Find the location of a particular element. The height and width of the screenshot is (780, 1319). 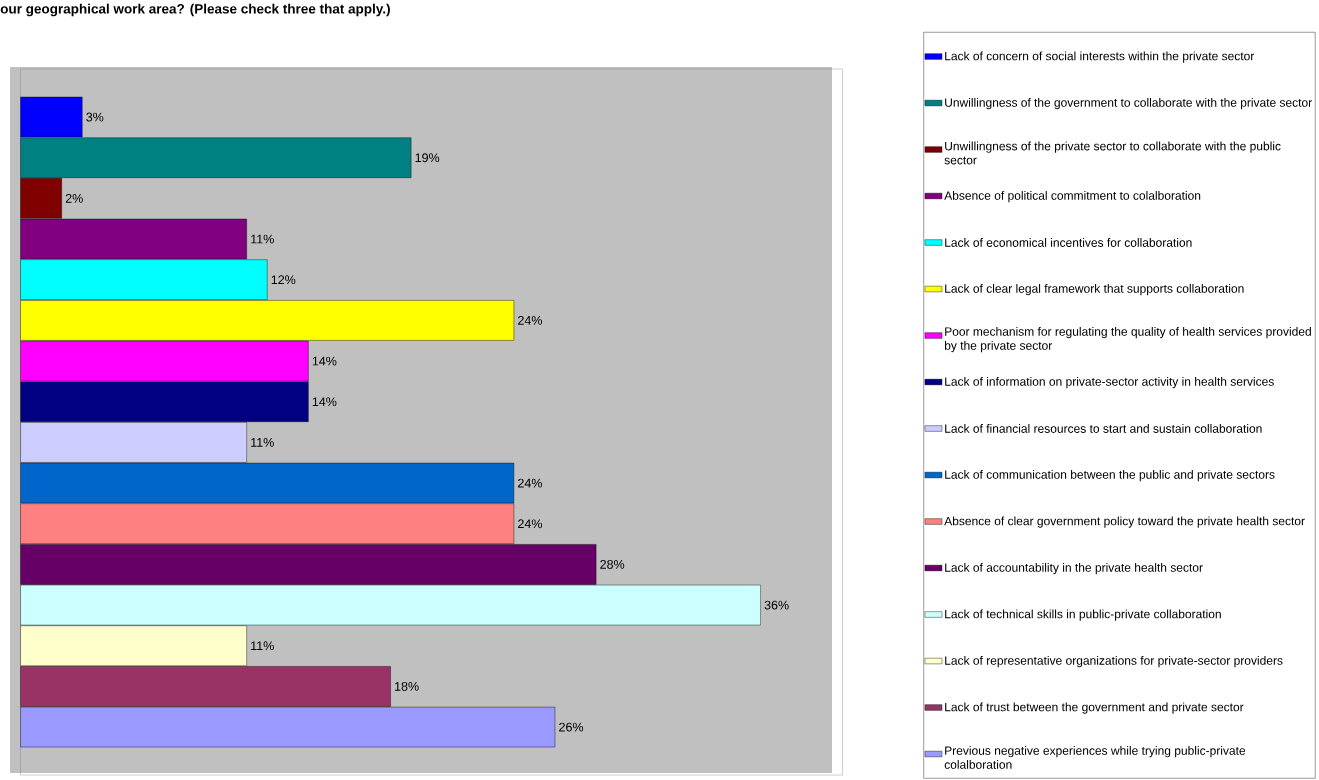

data-label: 19% is located at coordinates (427, 158).